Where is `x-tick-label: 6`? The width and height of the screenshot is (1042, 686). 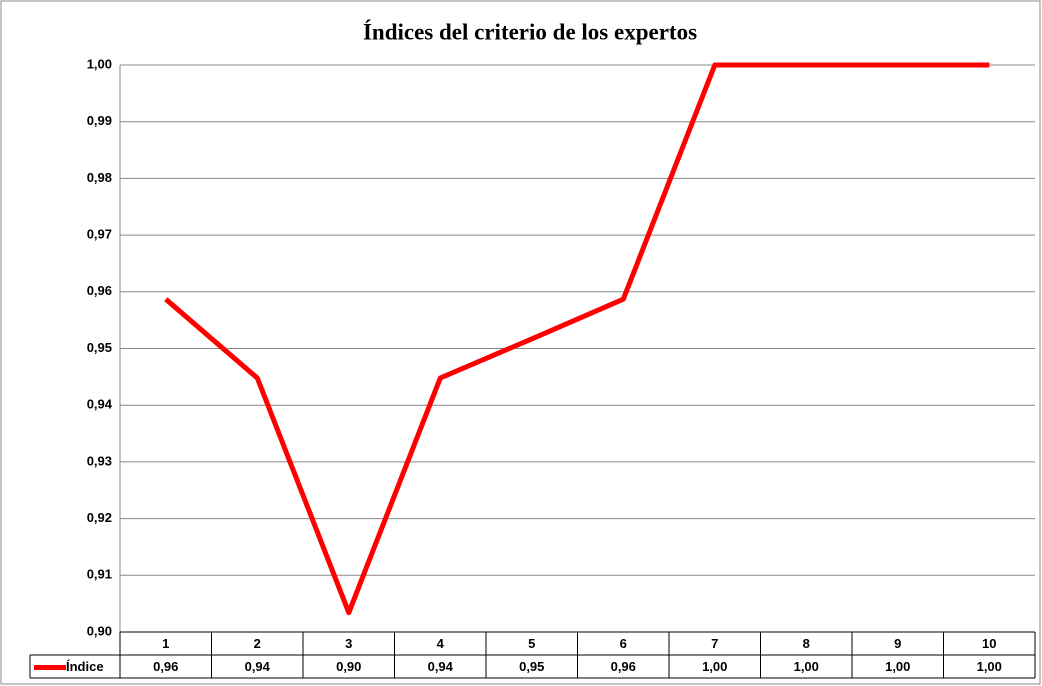
x-tick-label: 6 is located at coordinates (623, 643).